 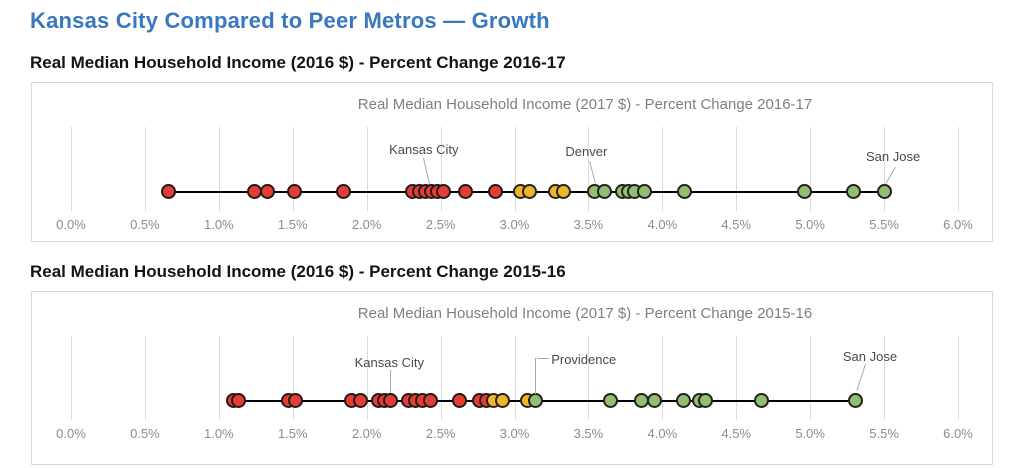 I want to click on series-line, so click(x=544, y=401).